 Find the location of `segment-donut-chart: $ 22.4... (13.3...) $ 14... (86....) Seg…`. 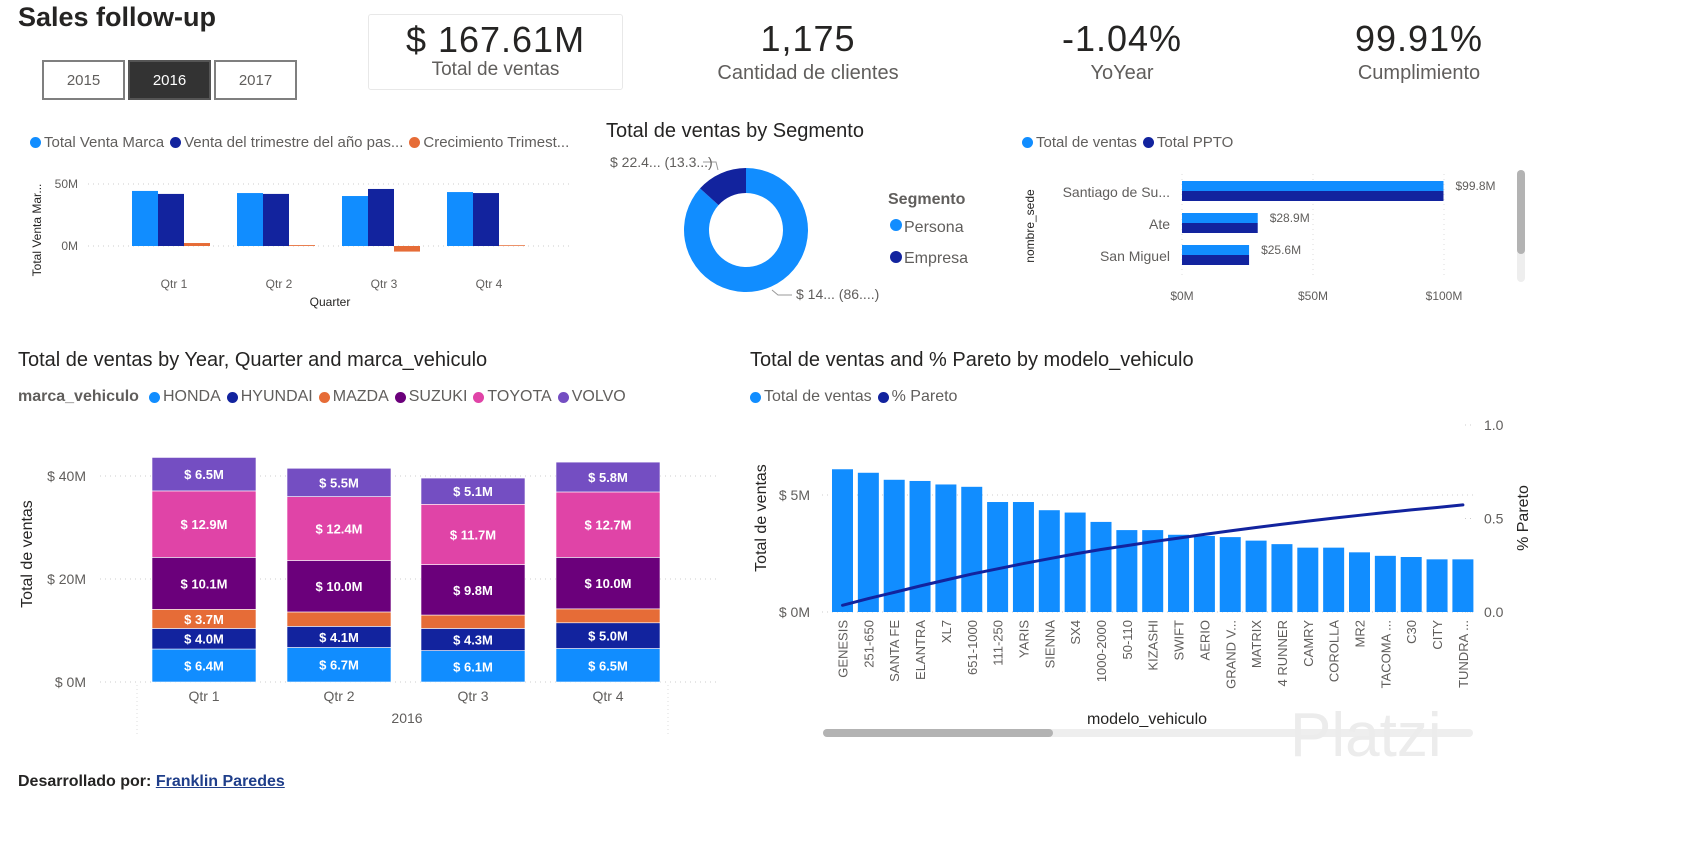

segment-donut-chart: $ 22.4... (13.3...) $ 14... (86....) Seg… is located at coordinates (789, 228).